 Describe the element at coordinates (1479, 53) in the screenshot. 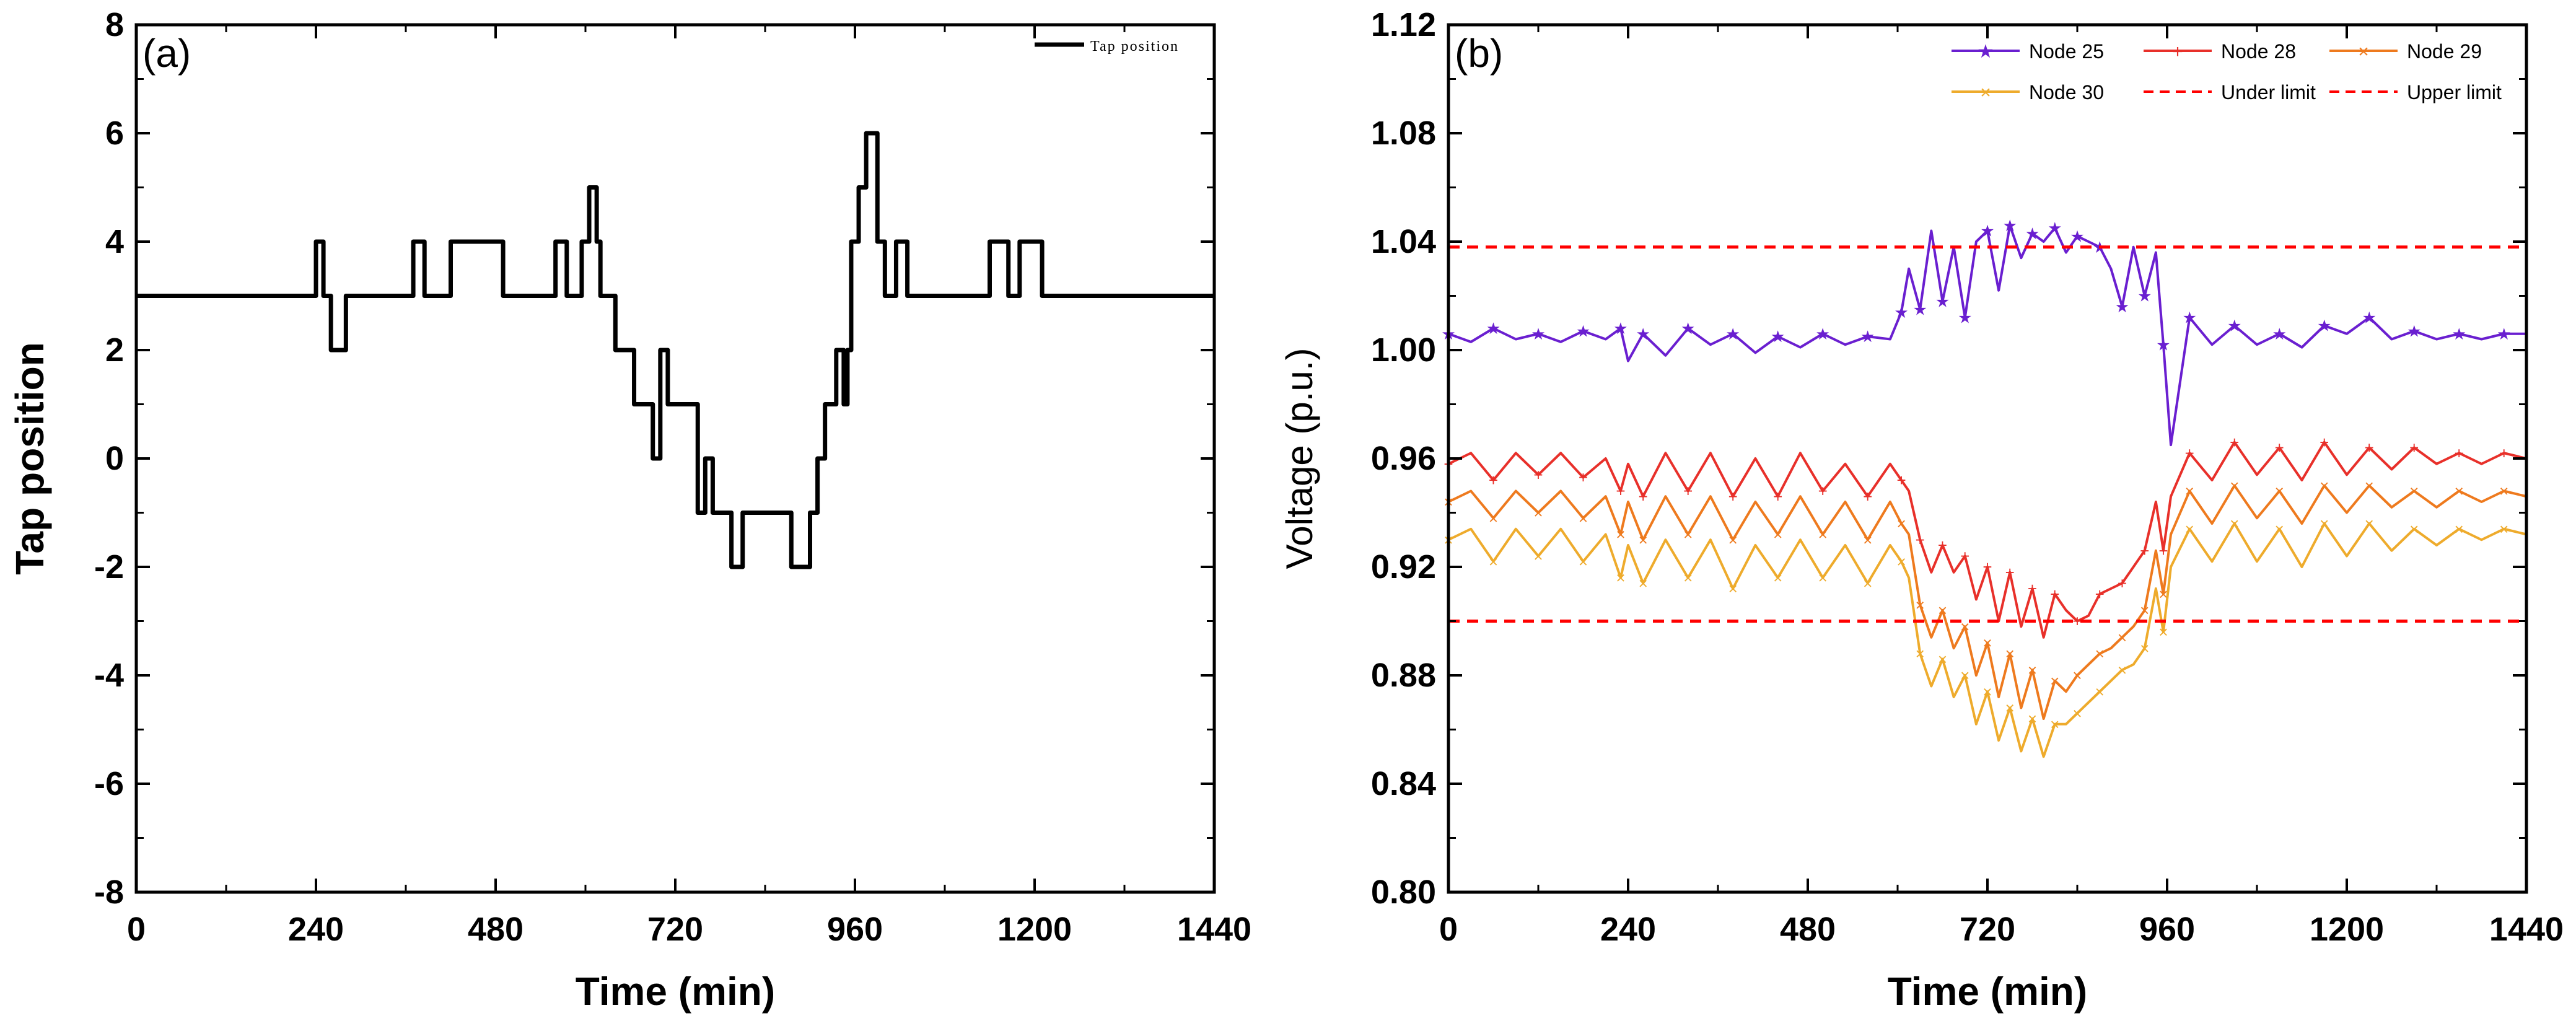

I see `panel-b-label: (b)` at that location.